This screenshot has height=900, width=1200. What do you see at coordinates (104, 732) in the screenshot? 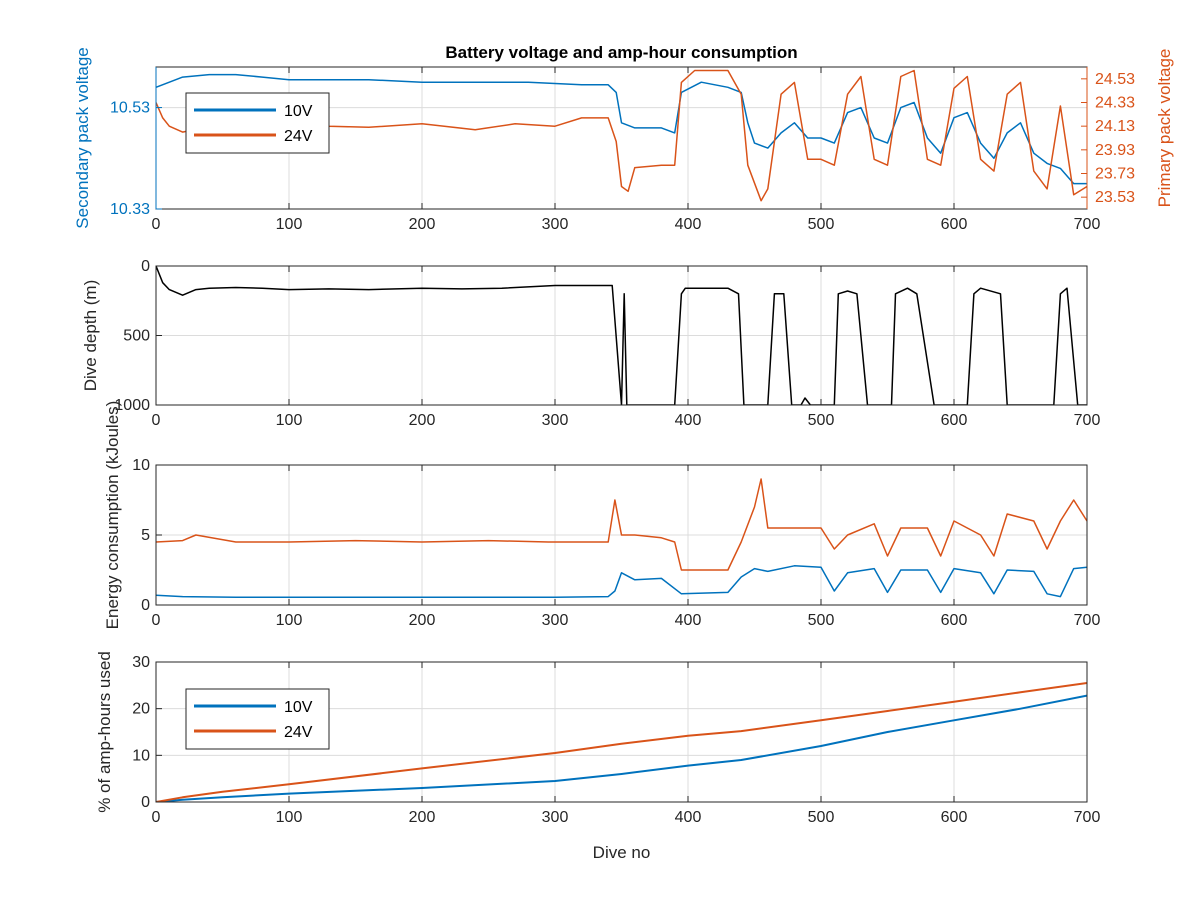
I see `y-axis-label: % of amp-hours used` at bounding box center [104, 732].